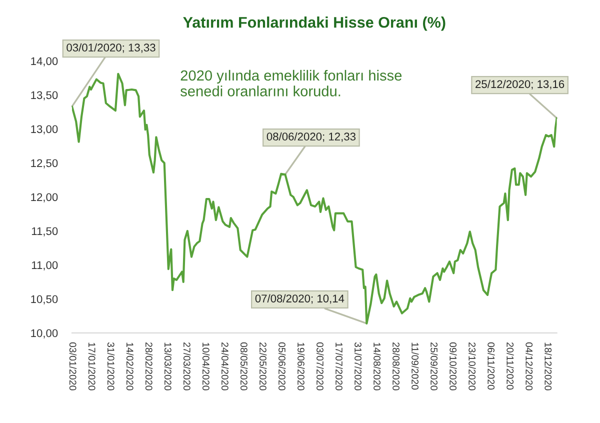 The height and width of the screenshot is (423, 600). I want to click on y-tick-label: 14,00, so click(44, 61).